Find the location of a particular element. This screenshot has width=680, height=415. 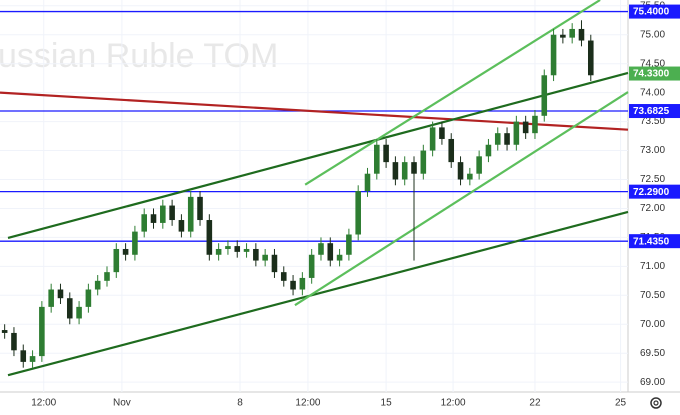

price-label: 75.4000 is located at coordinates (651, 12).